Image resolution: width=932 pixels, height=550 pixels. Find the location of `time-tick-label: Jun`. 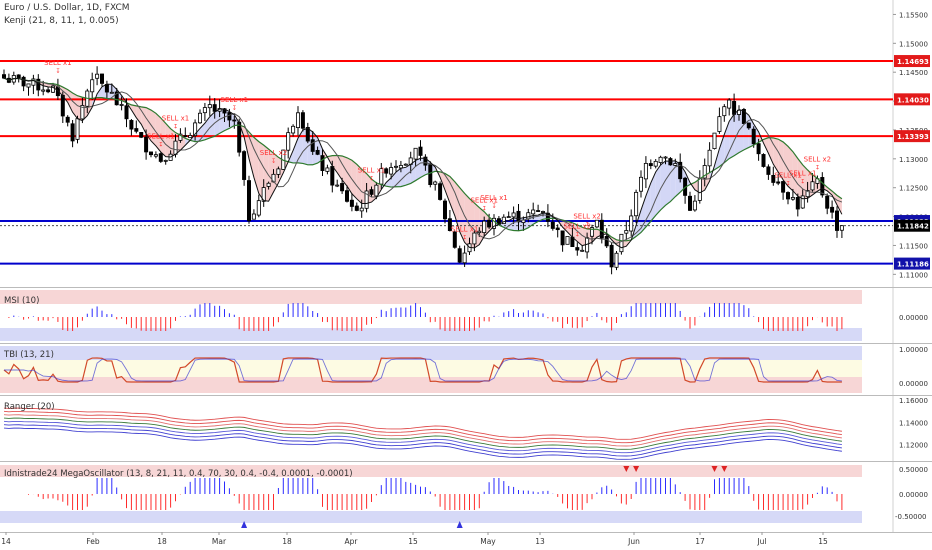

time-tick-label: Jun is located at coordinates (633, 541).